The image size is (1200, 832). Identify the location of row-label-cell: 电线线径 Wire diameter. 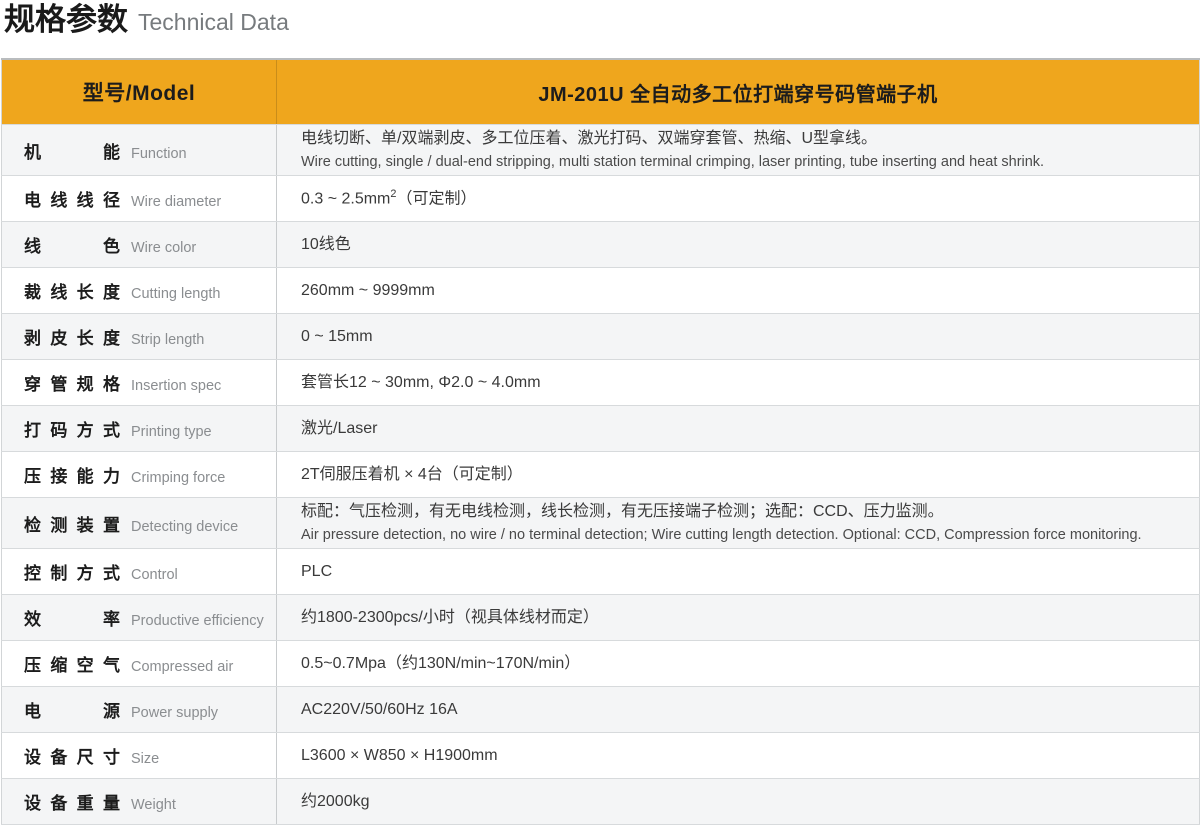
(139, 198).